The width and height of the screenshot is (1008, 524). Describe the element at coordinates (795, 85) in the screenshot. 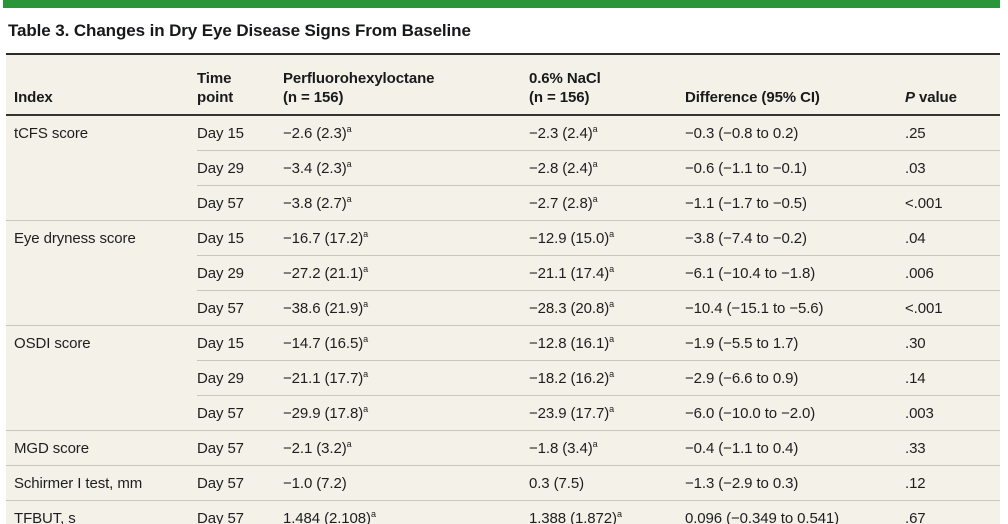

I see `header-difference: Difference (95% CI)` at that location.